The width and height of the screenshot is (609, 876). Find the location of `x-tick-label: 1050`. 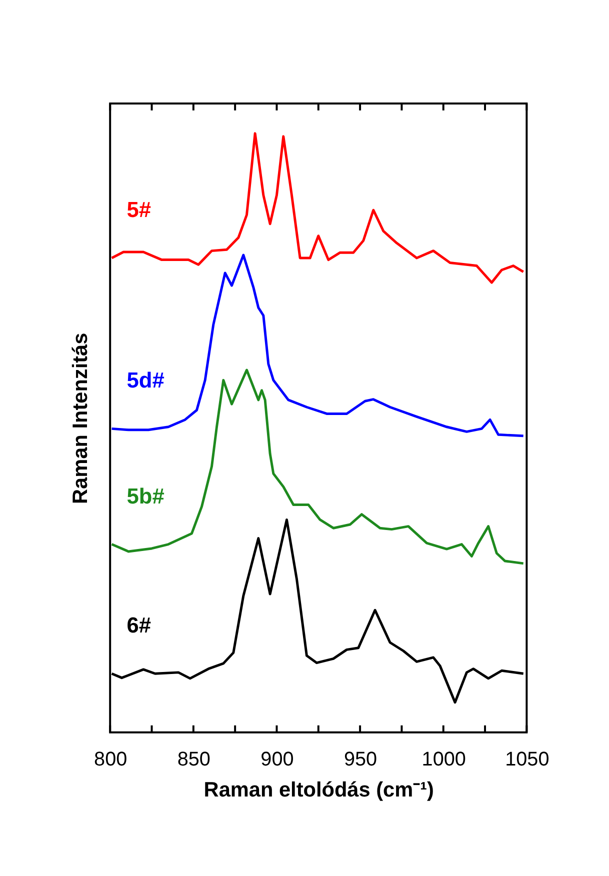

x-tick-label: 1050 is located at coordinates (527, 759).